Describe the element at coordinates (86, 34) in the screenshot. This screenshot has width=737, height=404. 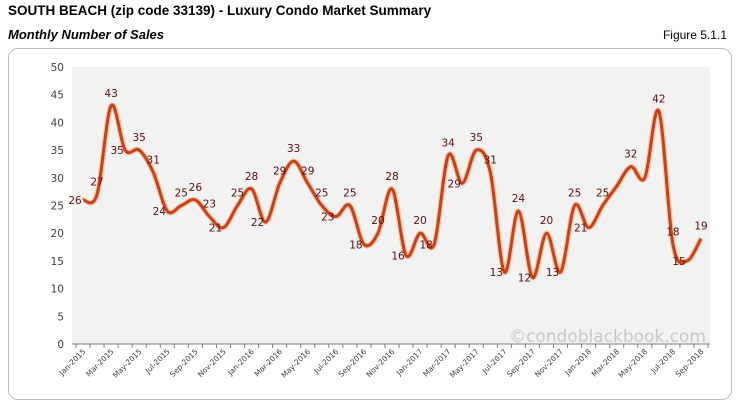
I see `chart-subtitle: Monthly Number of Sales` at that location.